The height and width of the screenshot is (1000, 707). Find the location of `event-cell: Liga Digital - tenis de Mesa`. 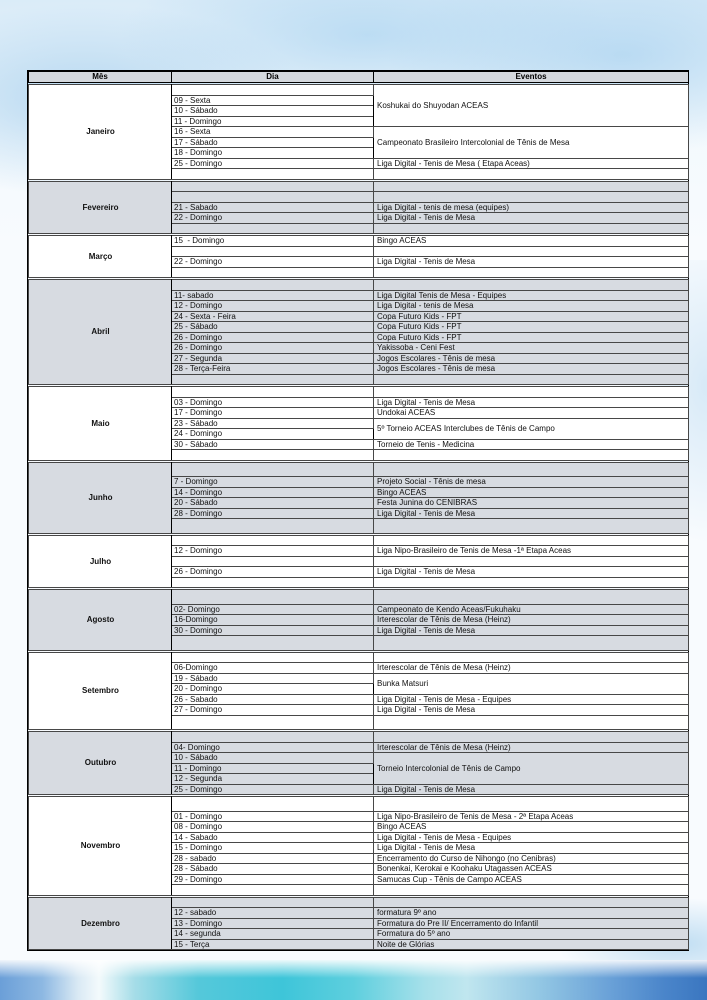

event-cell: Liga Digital - tenis de Mesa is located at coordinates (531, 306).